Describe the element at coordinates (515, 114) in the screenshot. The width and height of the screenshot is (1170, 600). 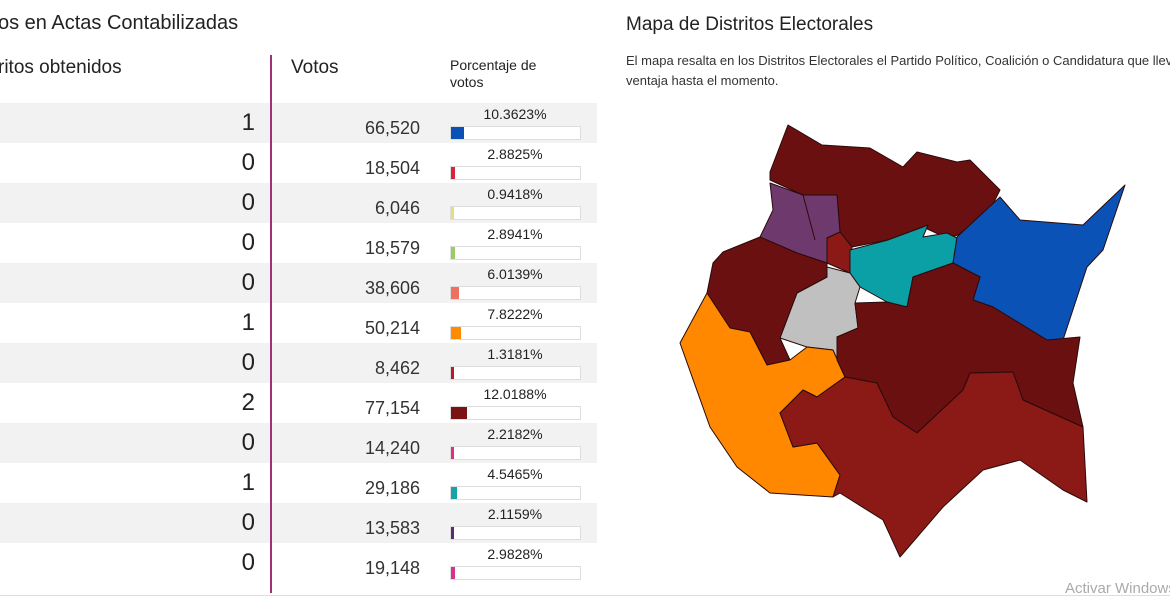
I see `porcentaje-value: 10.3623%` at that location.